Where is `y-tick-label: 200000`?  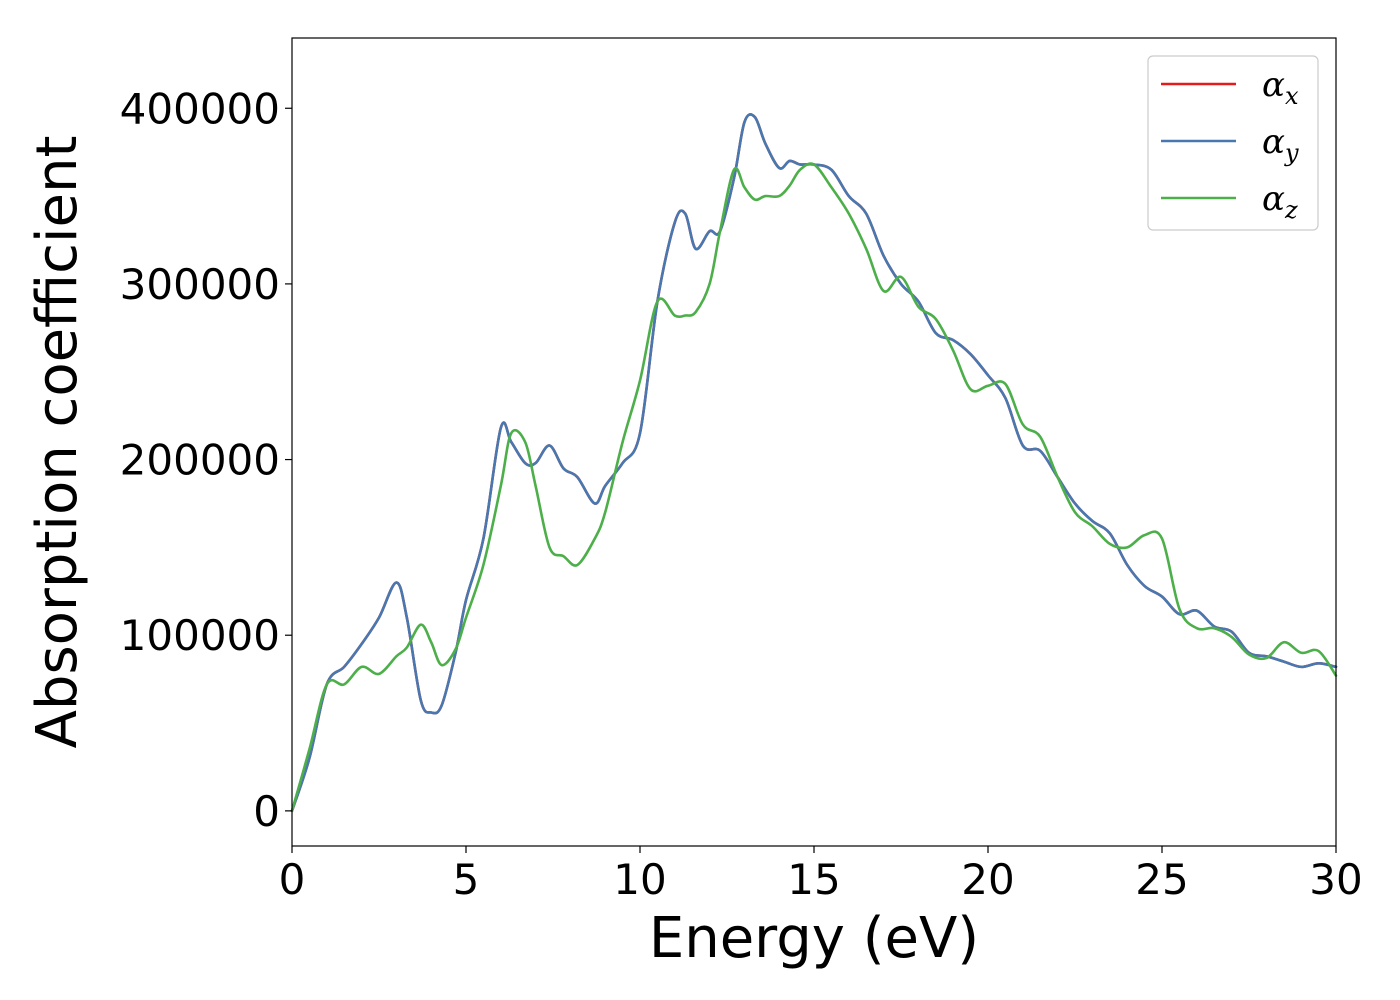
y-tick-label: 200000 is located at coordinates (200, 460).